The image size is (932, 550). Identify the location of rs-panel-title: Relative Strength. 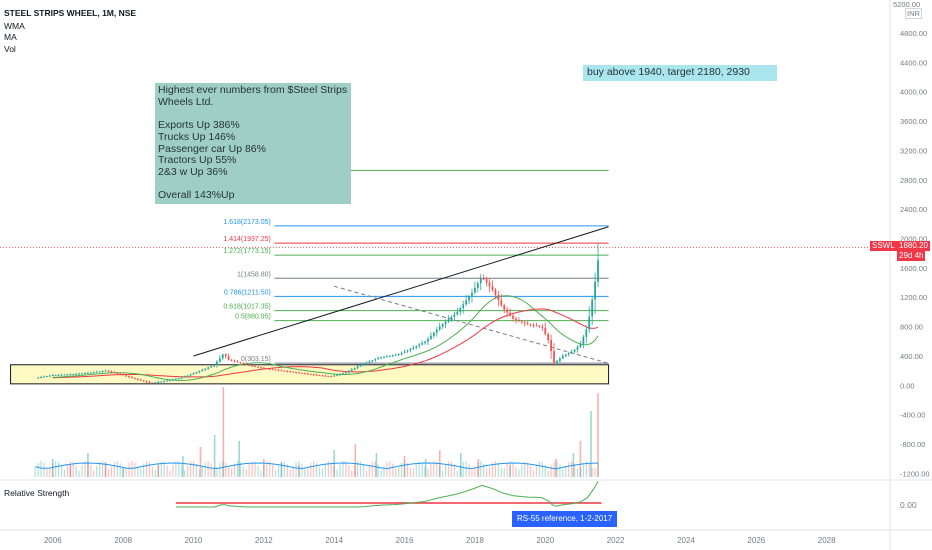
(37, 493).